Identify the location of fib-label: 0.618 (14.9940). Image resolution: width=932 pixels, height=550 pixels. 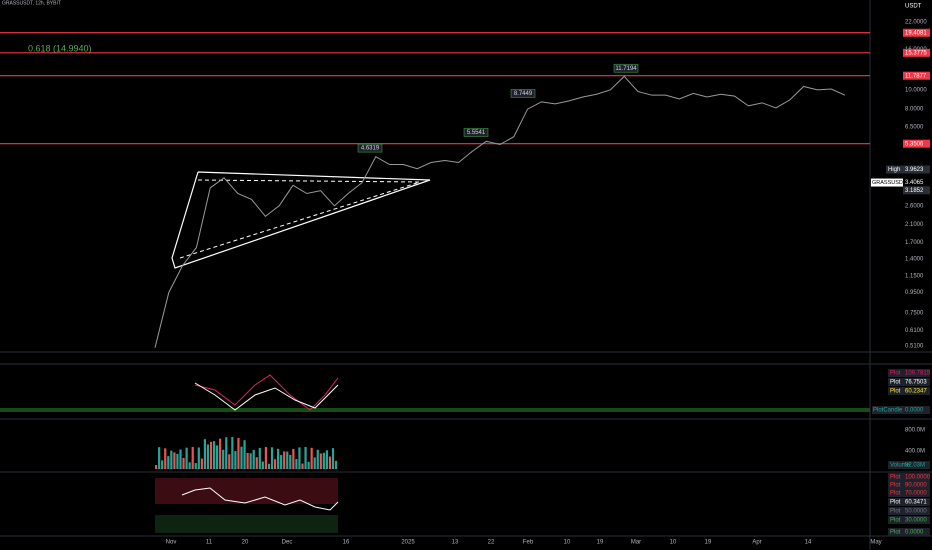
(60, 48).